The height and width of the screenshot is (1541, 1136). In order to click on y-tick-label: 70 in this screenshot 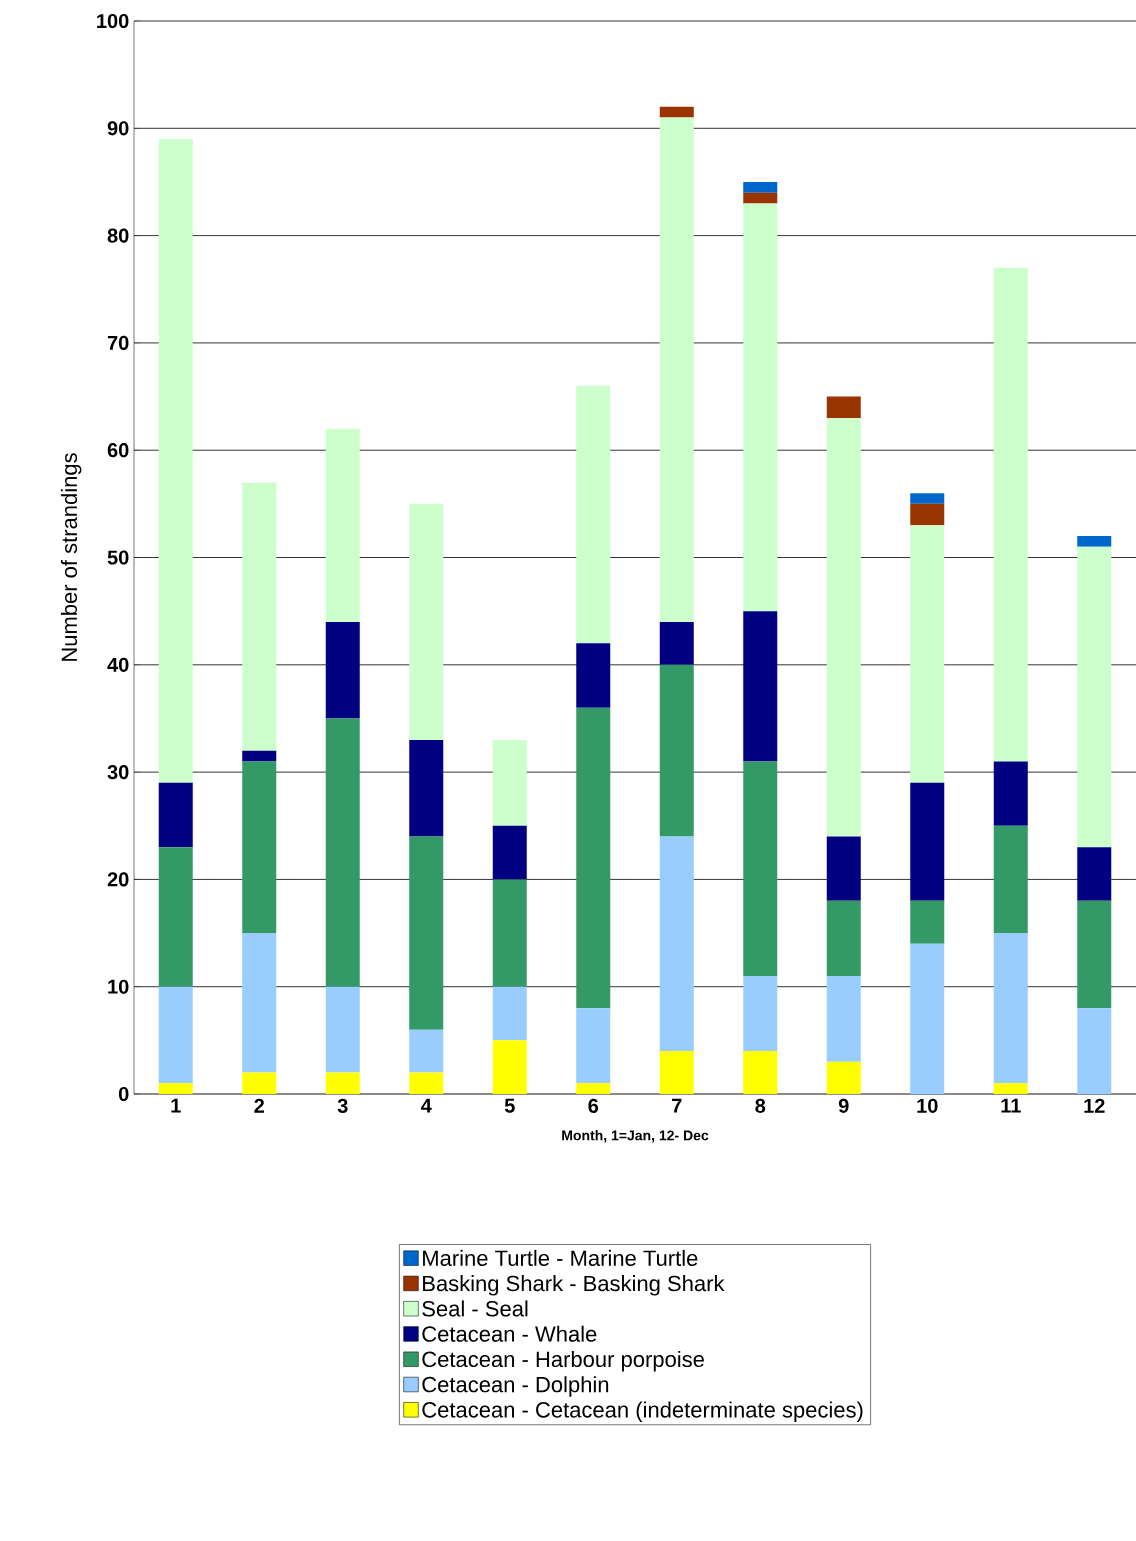, I will do `click(118, 342)`.